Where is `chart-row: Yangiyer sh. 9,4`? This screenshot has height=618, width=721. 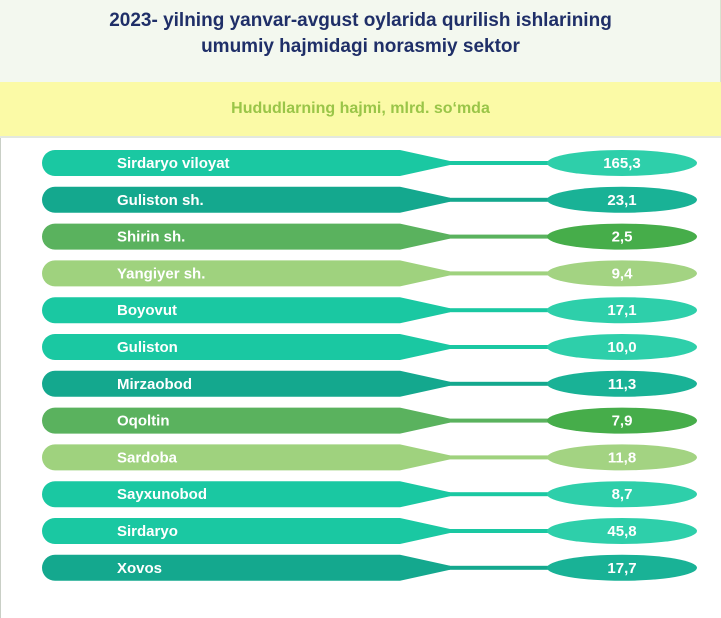 chart-row: Yangiyer sh. 9,4 is located at coordinates (369, 273).